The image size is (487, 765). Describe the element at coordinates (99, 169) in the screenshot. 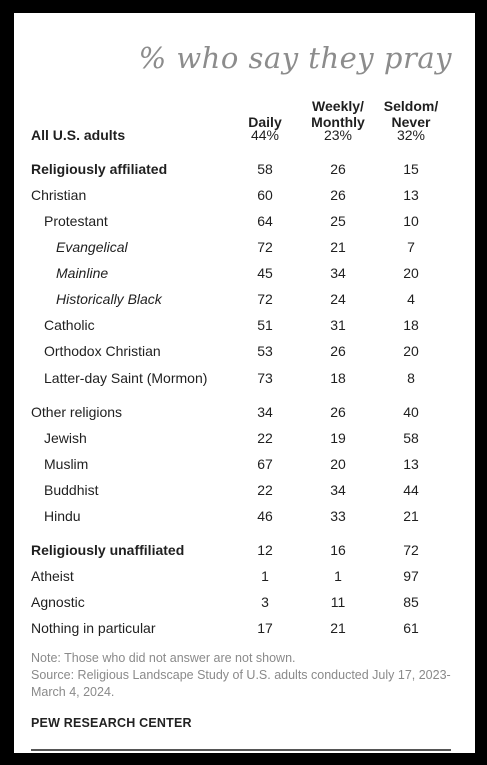

I see `row-label: Religiously affiliated` at that location.